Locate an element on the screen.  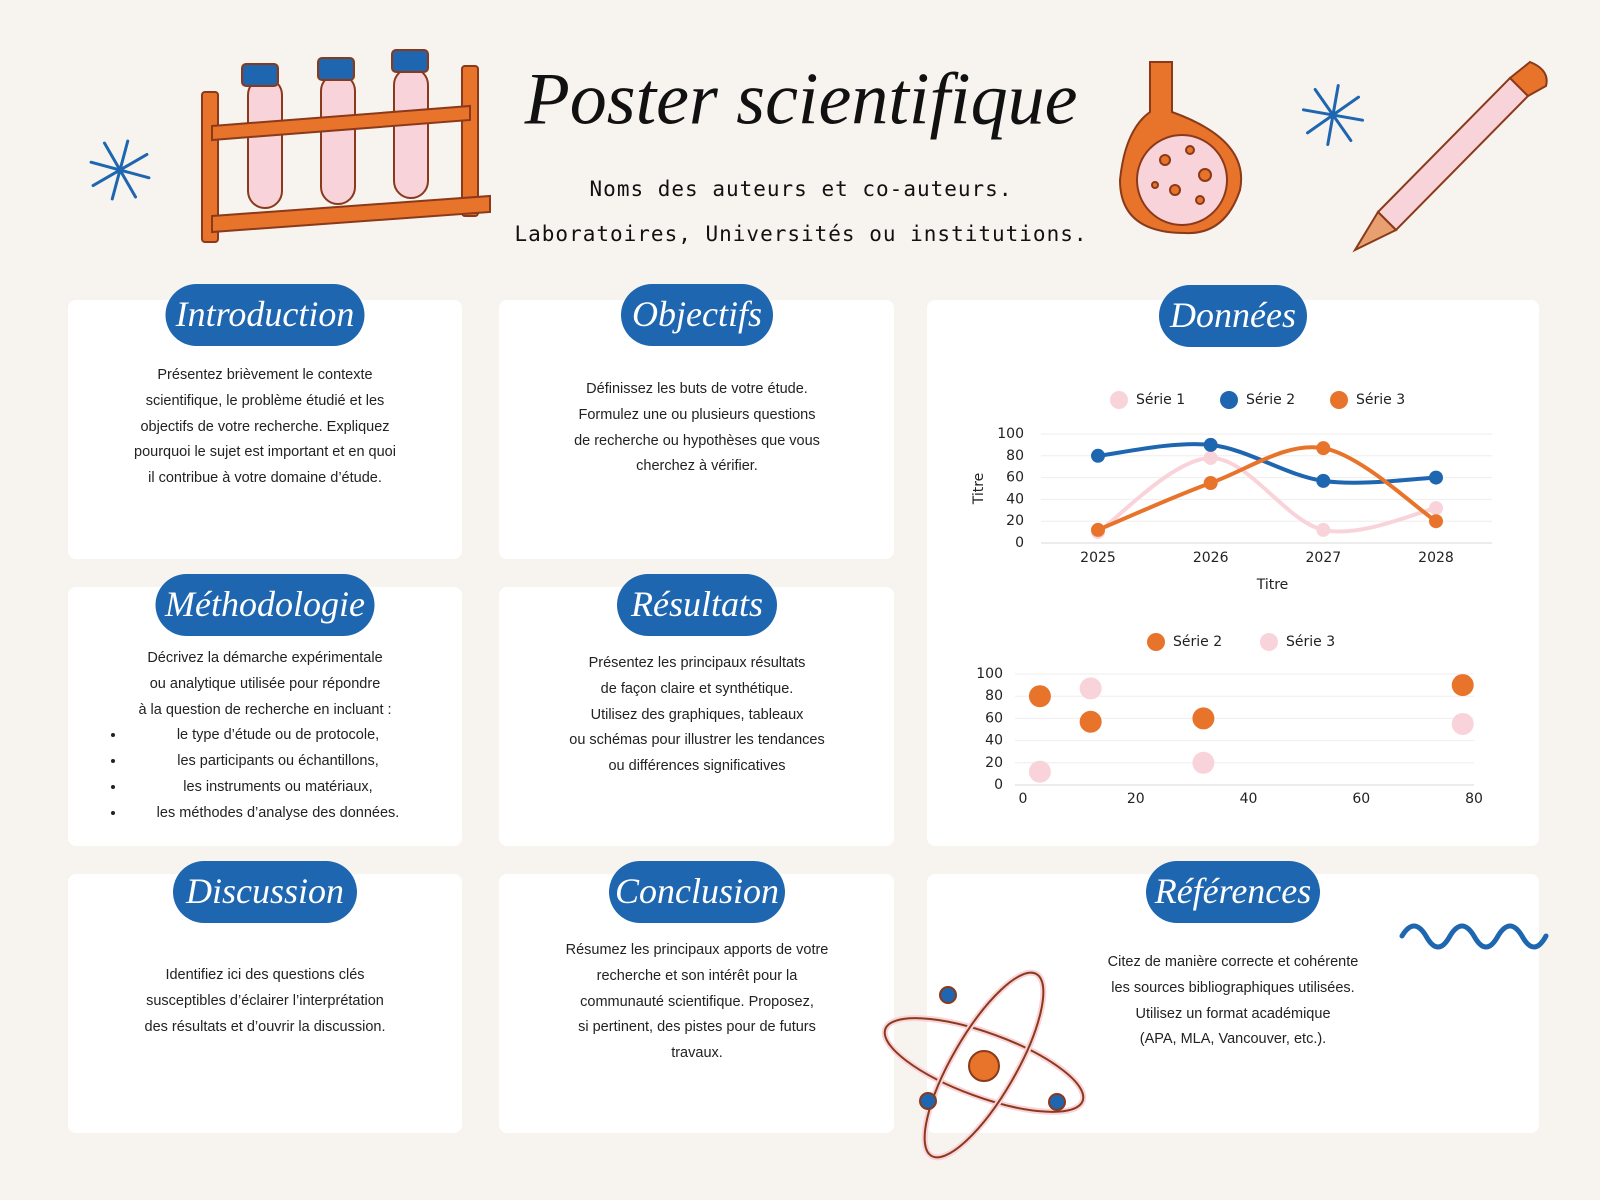
text-line: Utilisez un format académique is located at coordinates (1233, 1013).